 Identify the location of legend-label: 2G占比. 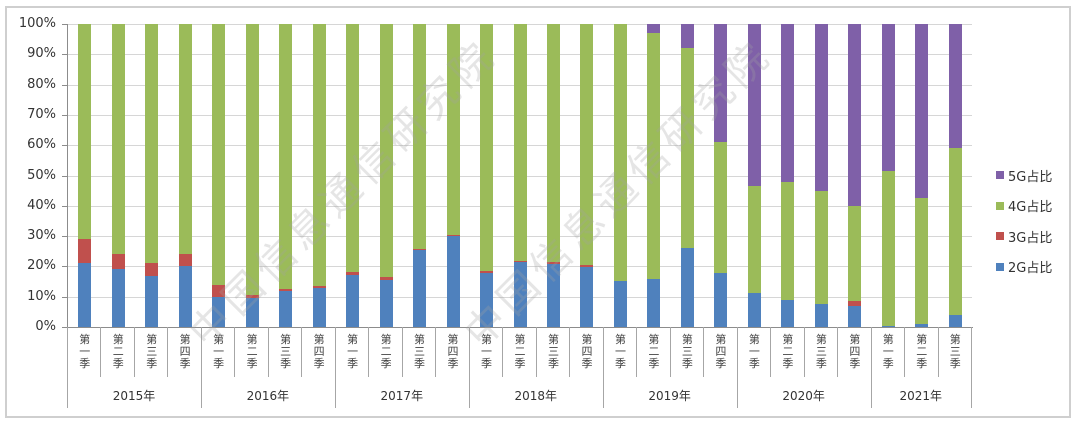
(1030, 269).